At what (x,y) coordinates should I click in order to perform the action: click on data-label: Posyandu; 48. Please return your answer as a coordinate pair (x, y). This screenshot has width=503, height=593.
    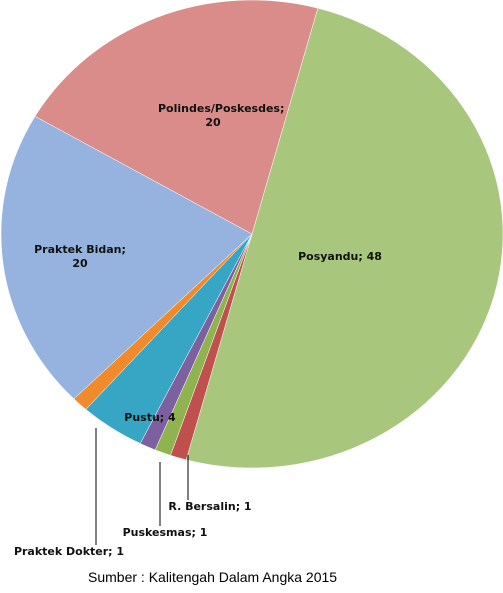
    Looking at the image, I should click on (340, 256).